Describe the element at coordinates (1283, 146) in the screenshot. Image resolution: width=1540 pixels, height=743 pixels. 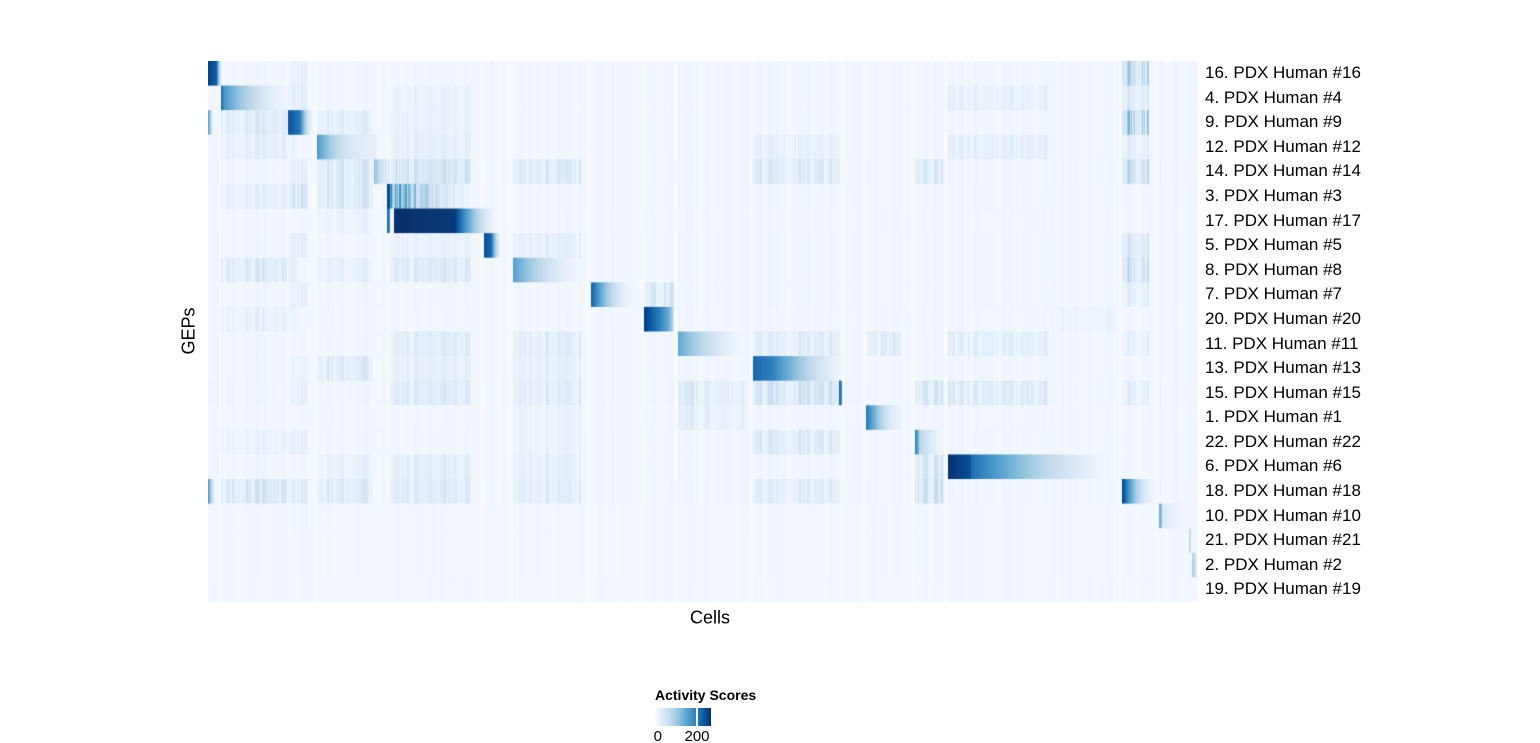
I see `row-label: 12. PDX Human #12` at that location.